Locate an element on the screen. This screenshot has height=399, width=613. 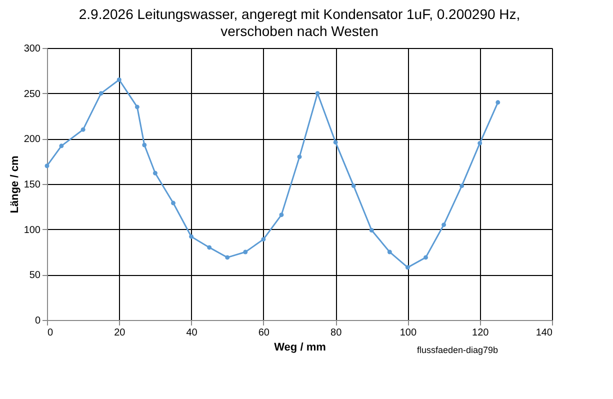
y-tick-label: 300 is located at coordinates (32, 49).